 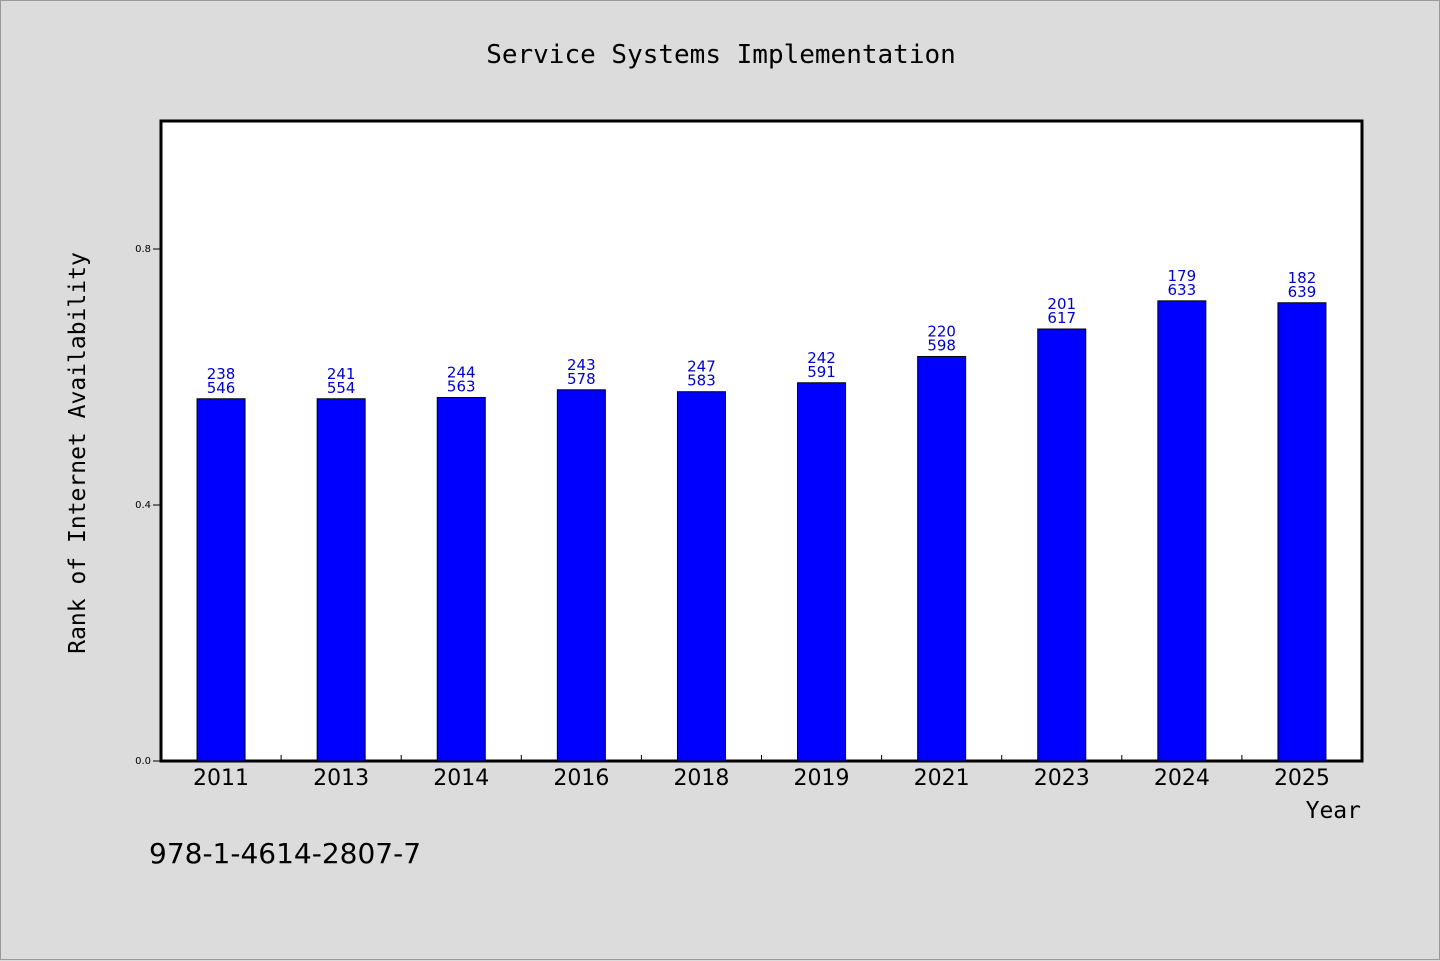 I want to click on x-tick-label-2021: 2021, so click(x=942, y=778).